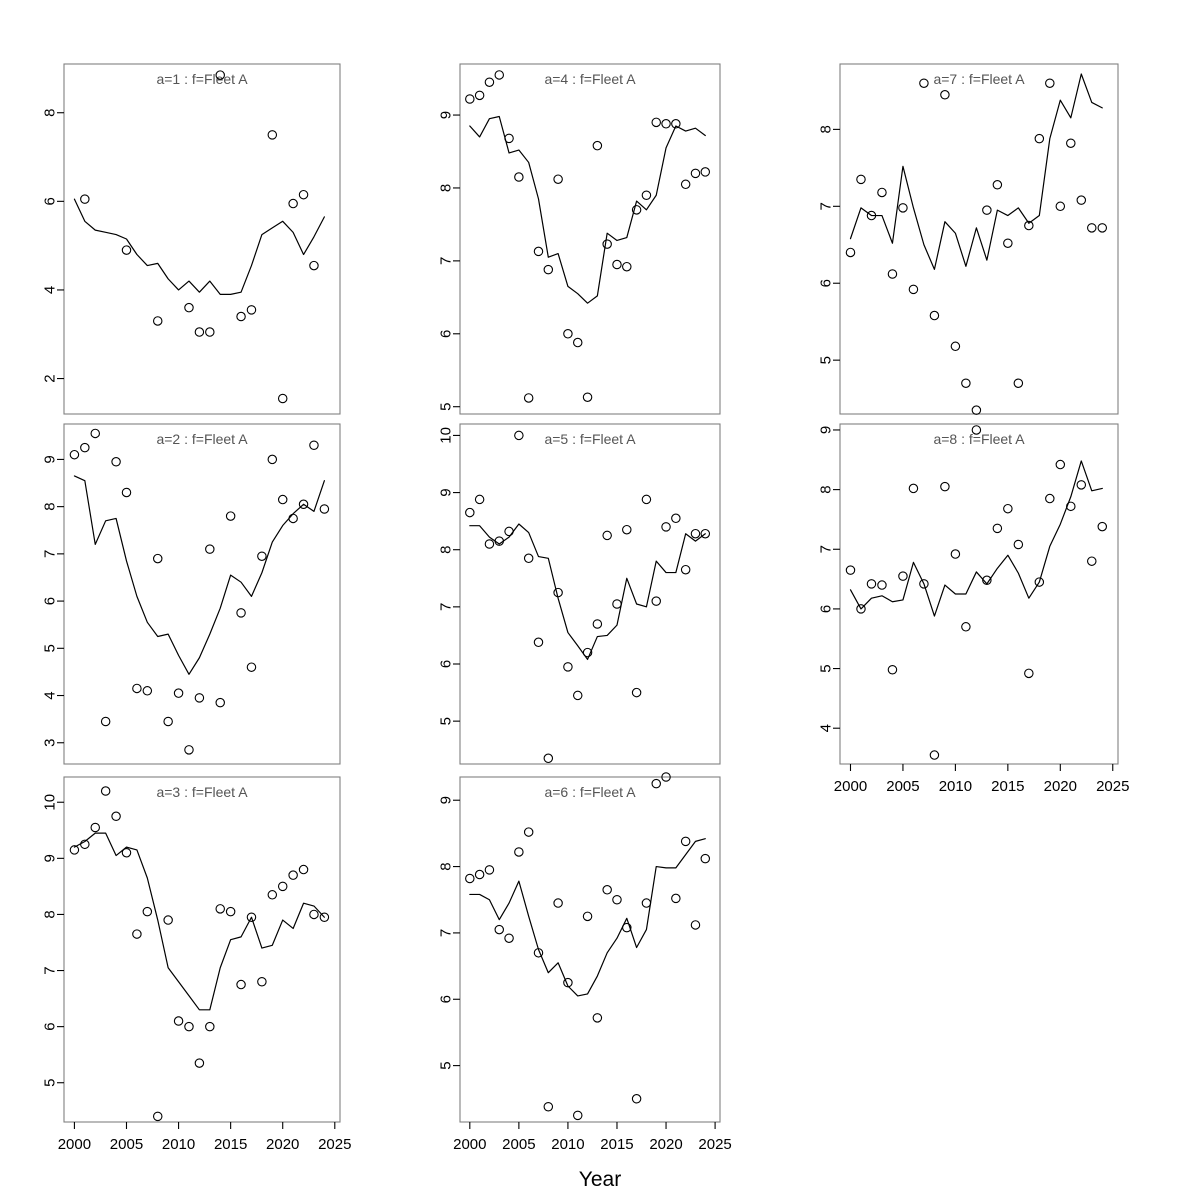 This screenshot has height=1200, width=1200. I want to click on y-tick-label: 5, so click(826, 668).